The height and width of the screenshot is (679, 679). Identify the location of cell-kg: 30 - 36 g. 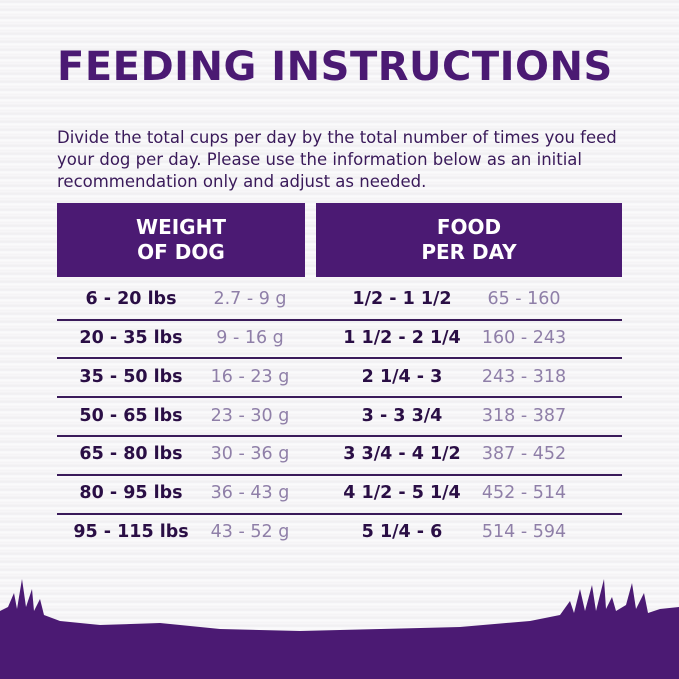
(250, 454).